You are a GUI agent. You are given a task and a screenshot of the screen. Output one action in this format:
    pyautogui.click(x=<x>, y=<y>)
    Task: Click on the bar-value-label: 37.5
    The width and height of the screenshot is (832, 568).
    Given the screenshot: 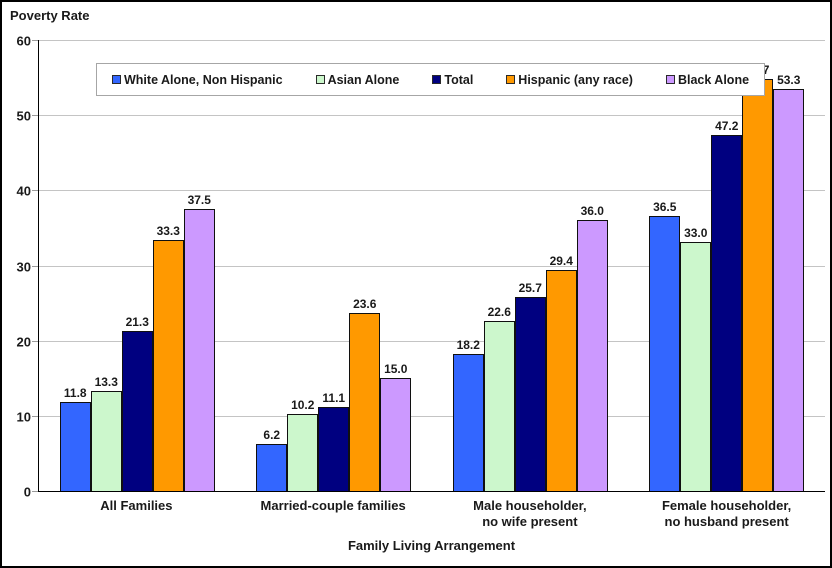 What is the action you would take?
    pyautogui.click(x=199, y=199)
    